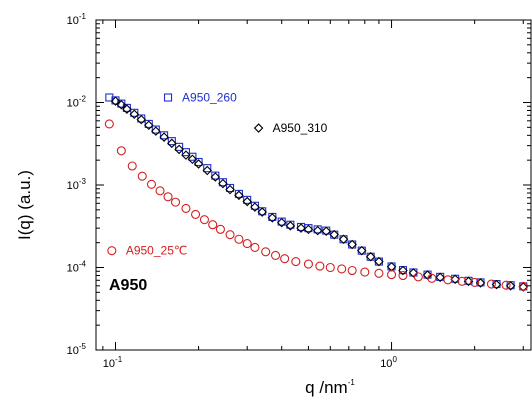  Describe the element at coordinates (326, 387) in the screenshot. I see `x-axis-label-base: q /nm` at that location.